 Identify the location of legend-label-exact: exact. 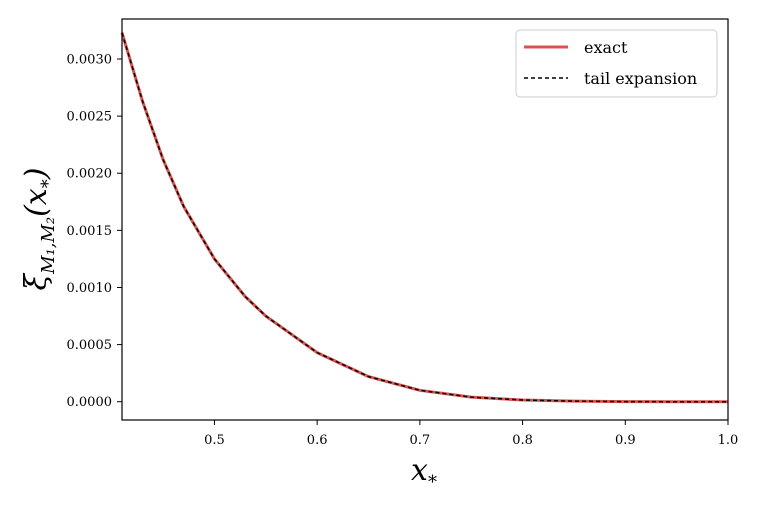
(606, 47).